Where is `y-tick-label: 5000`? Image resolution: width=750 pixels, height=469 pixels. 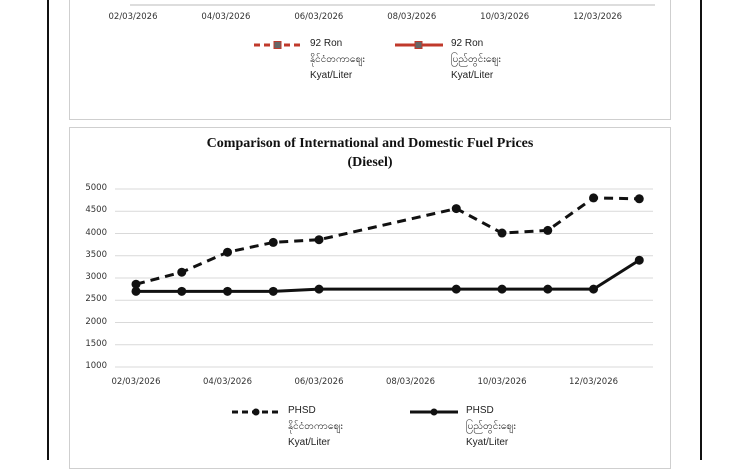 y-tick-label: 5000 is located at coordinates (96, 188).